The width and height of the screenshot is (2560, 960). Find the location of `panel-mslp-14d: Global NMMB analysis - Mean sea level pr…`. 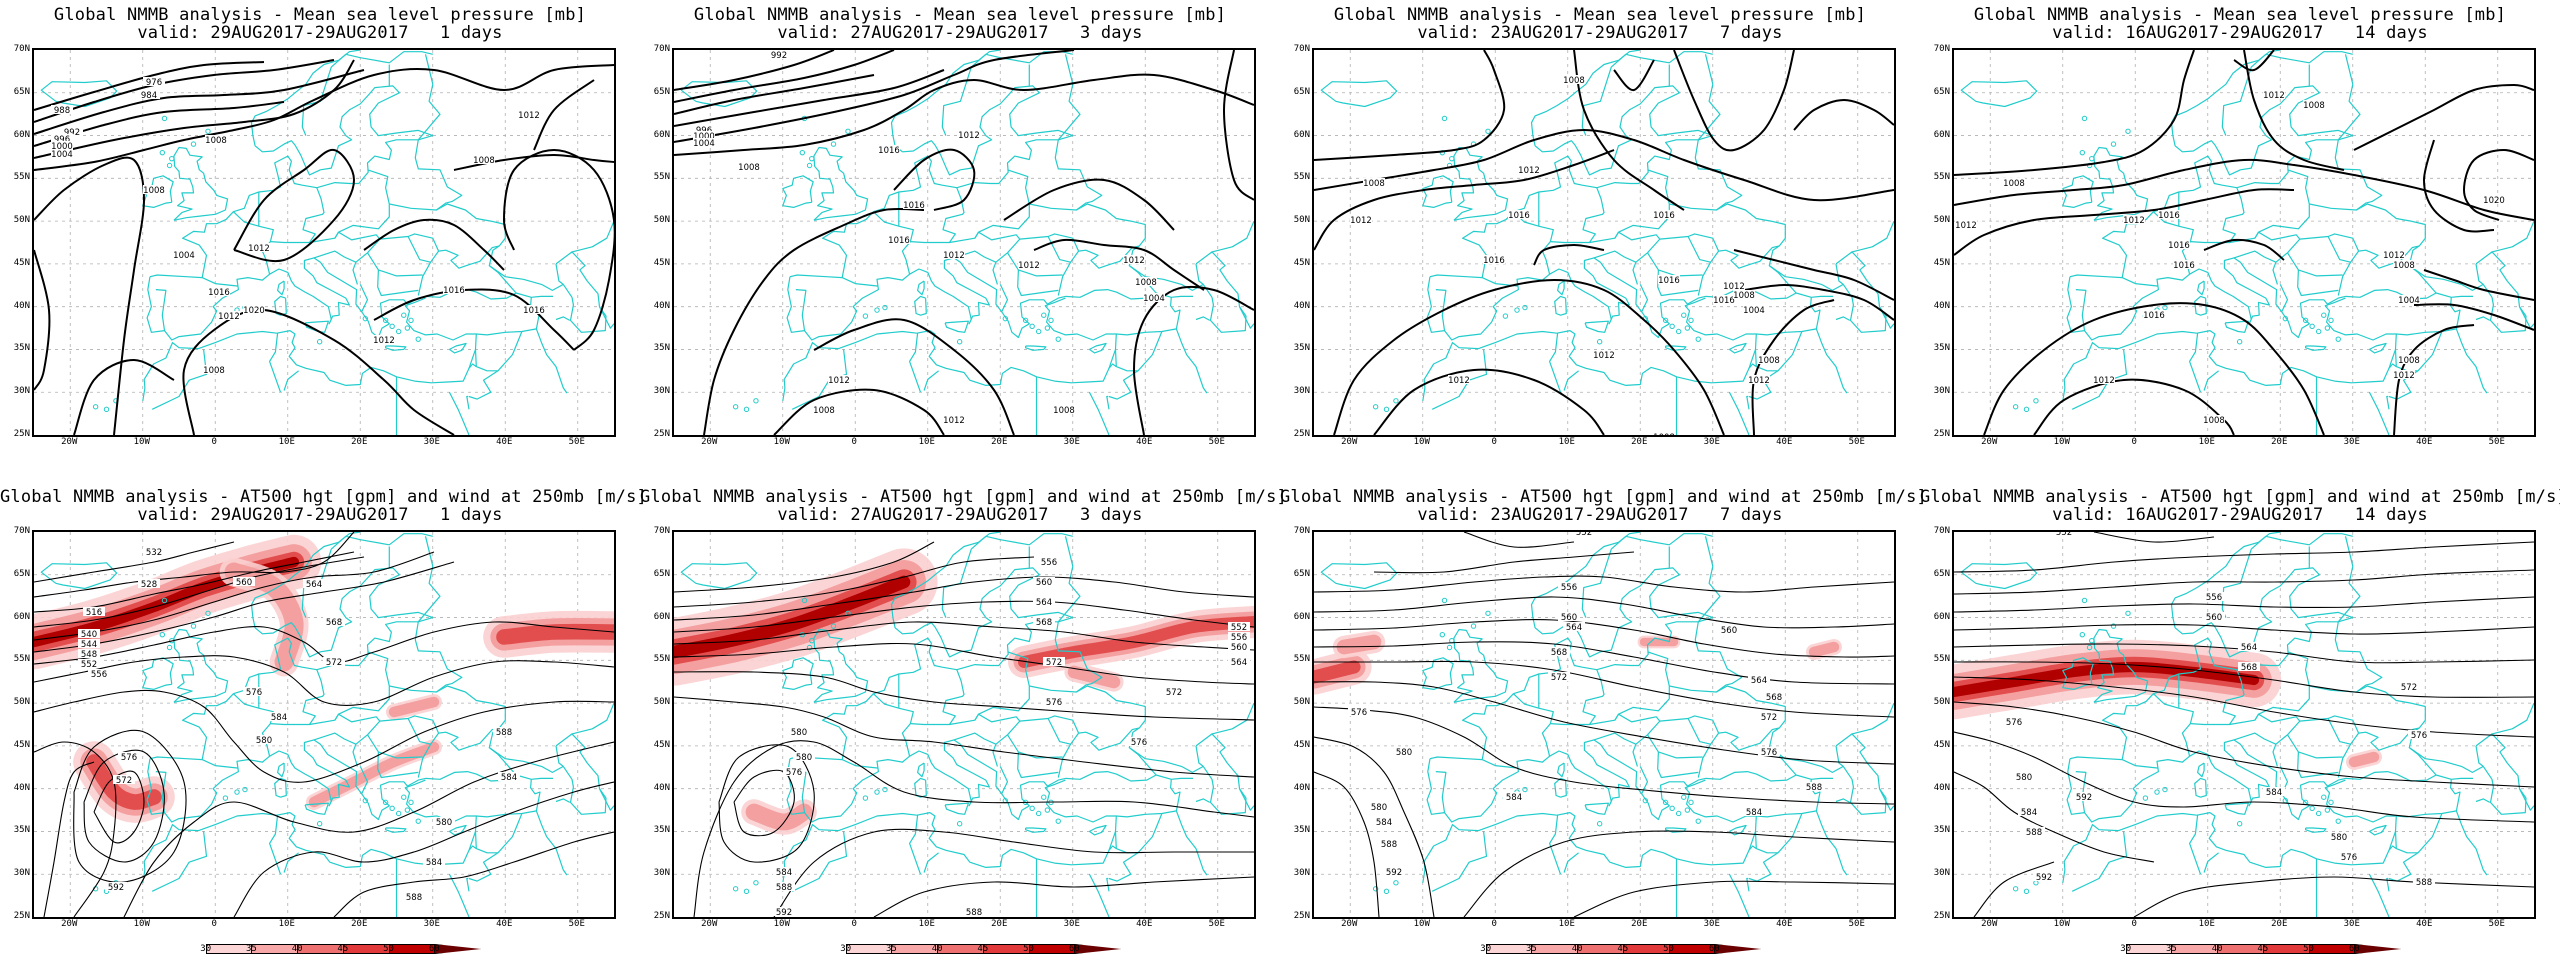

panel-mslp-14d: Global NMMB analysis - Mean sea level pr… is located at coordinates (2240, 230).